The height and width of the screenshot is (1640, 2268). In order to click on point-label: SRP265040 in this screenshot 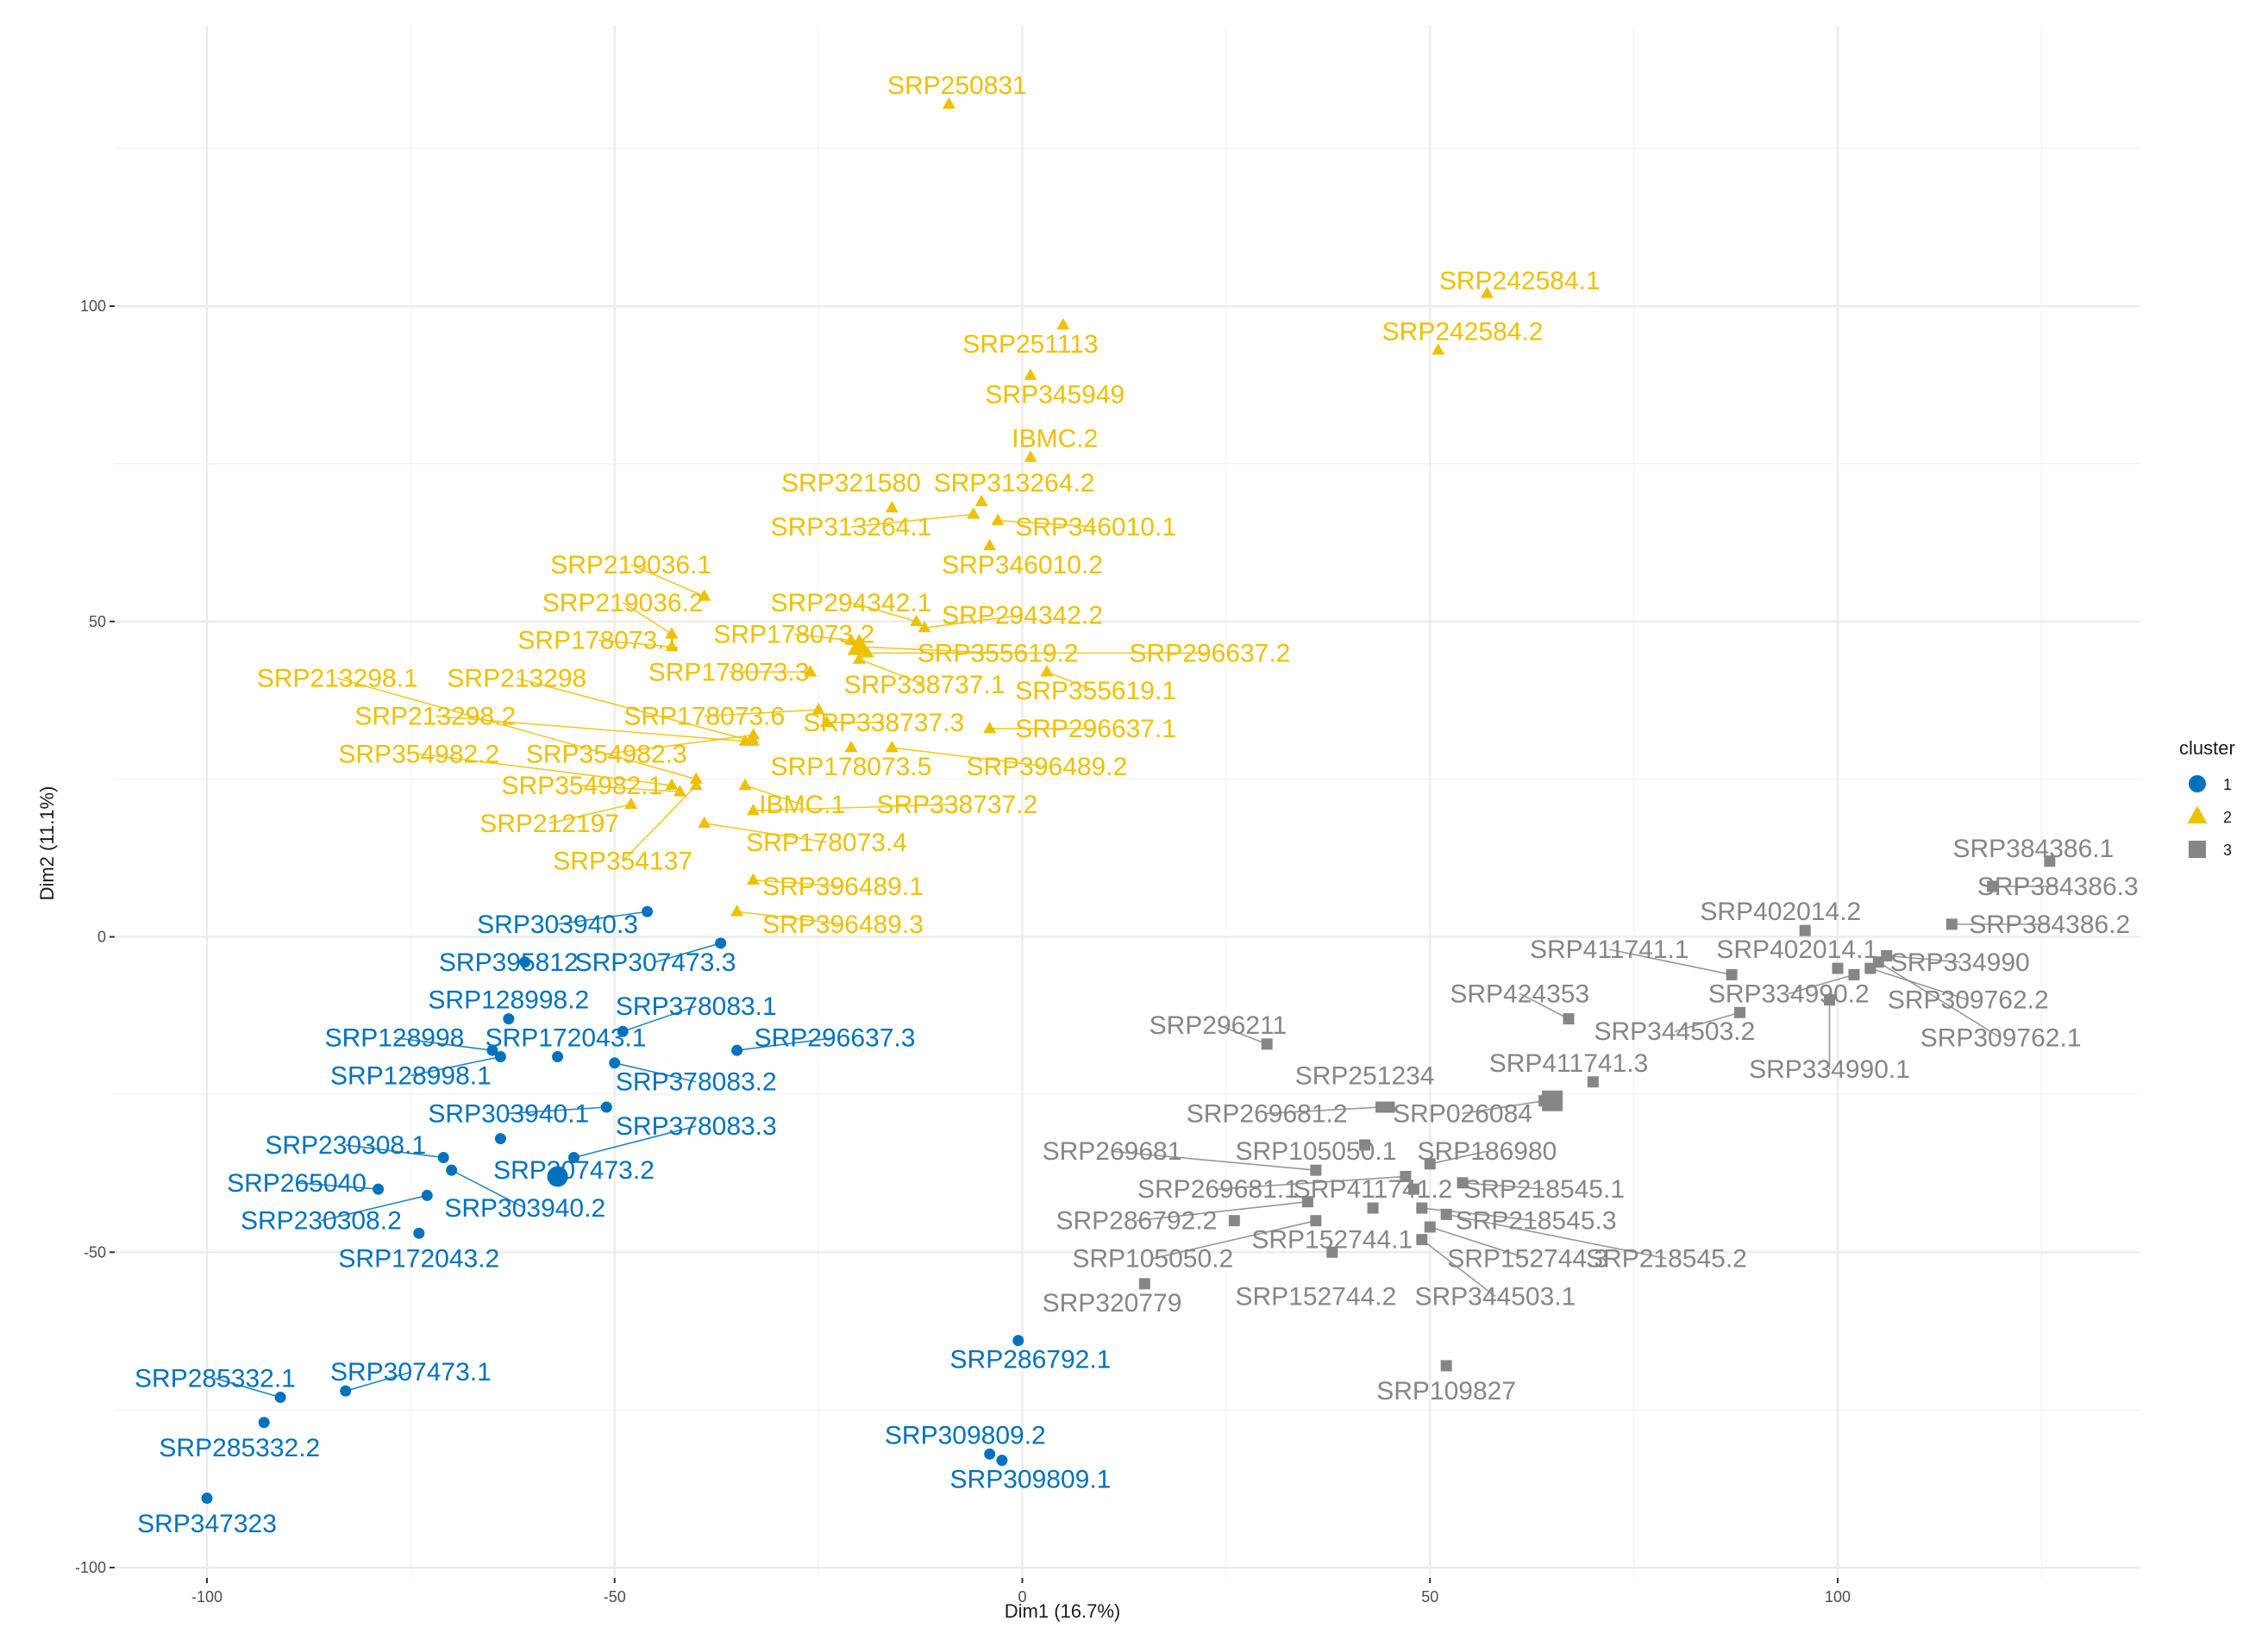, I will do `click(297, 1183)`.